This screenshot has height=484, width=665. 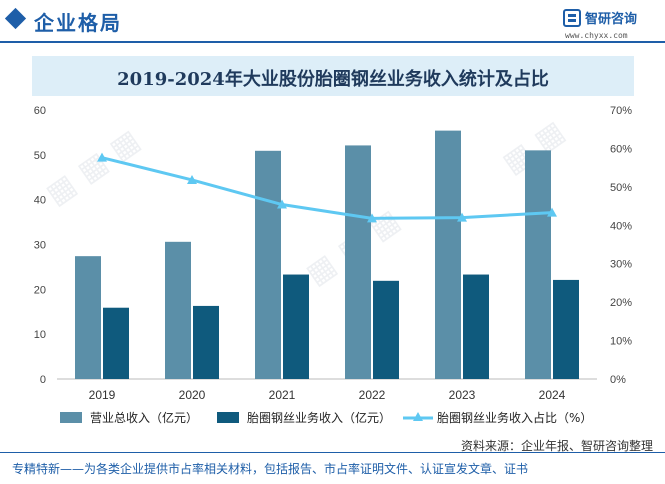 I want to click on brand-logo: 智研咨询 www.chyxx.com, so click(x=613, y=25).